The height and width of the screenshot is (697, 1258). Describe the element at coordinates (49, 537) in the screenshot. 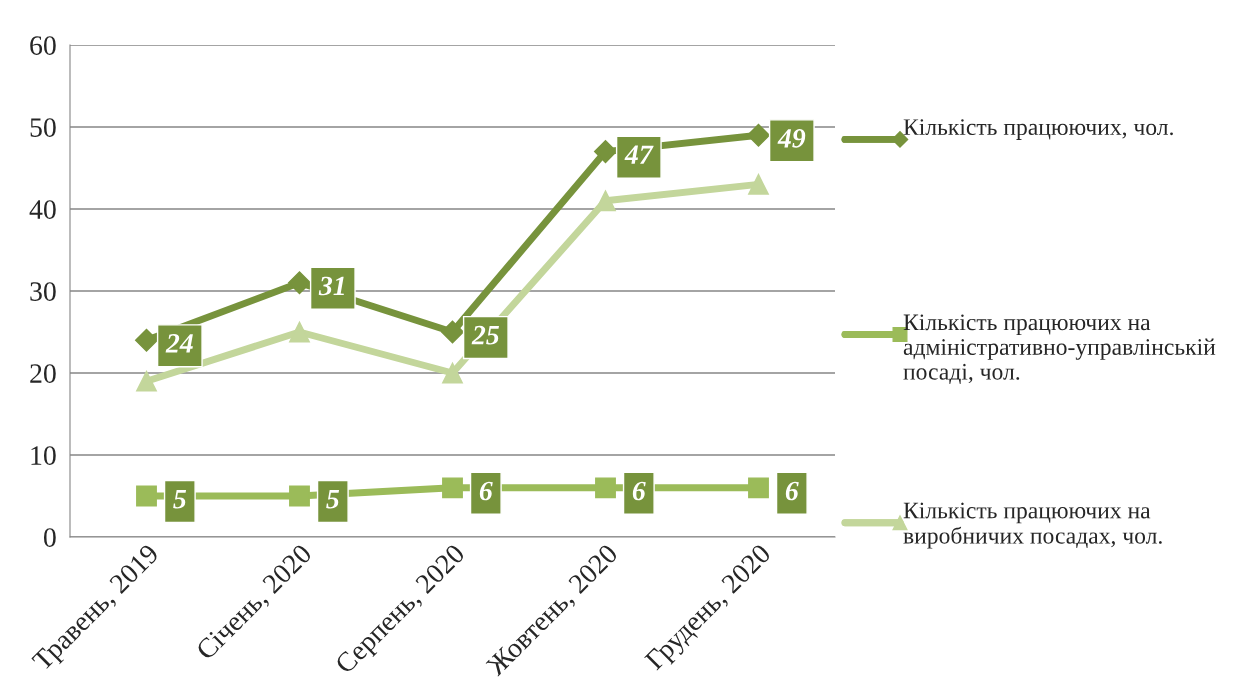

I see `y-tick-label: 0` at that location.